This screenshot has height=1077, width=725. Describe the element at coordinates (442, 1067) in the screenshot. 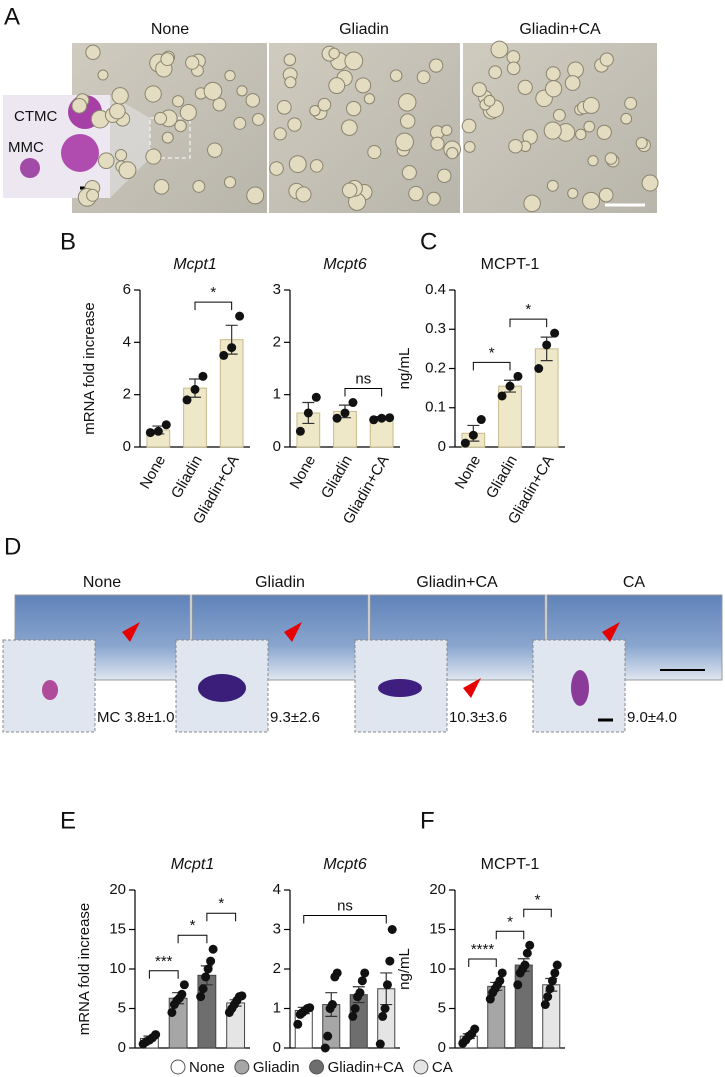

I see `legend-label: CA` at that location.